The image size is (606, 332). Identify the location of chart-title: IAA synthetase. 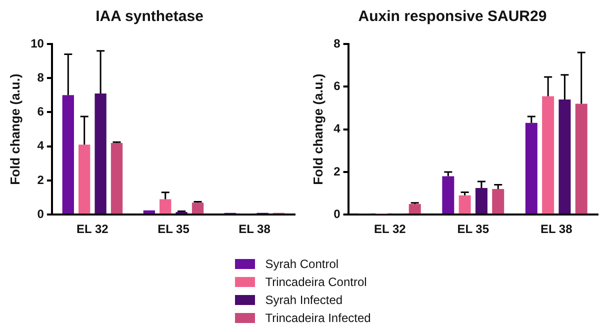
(150, 17).